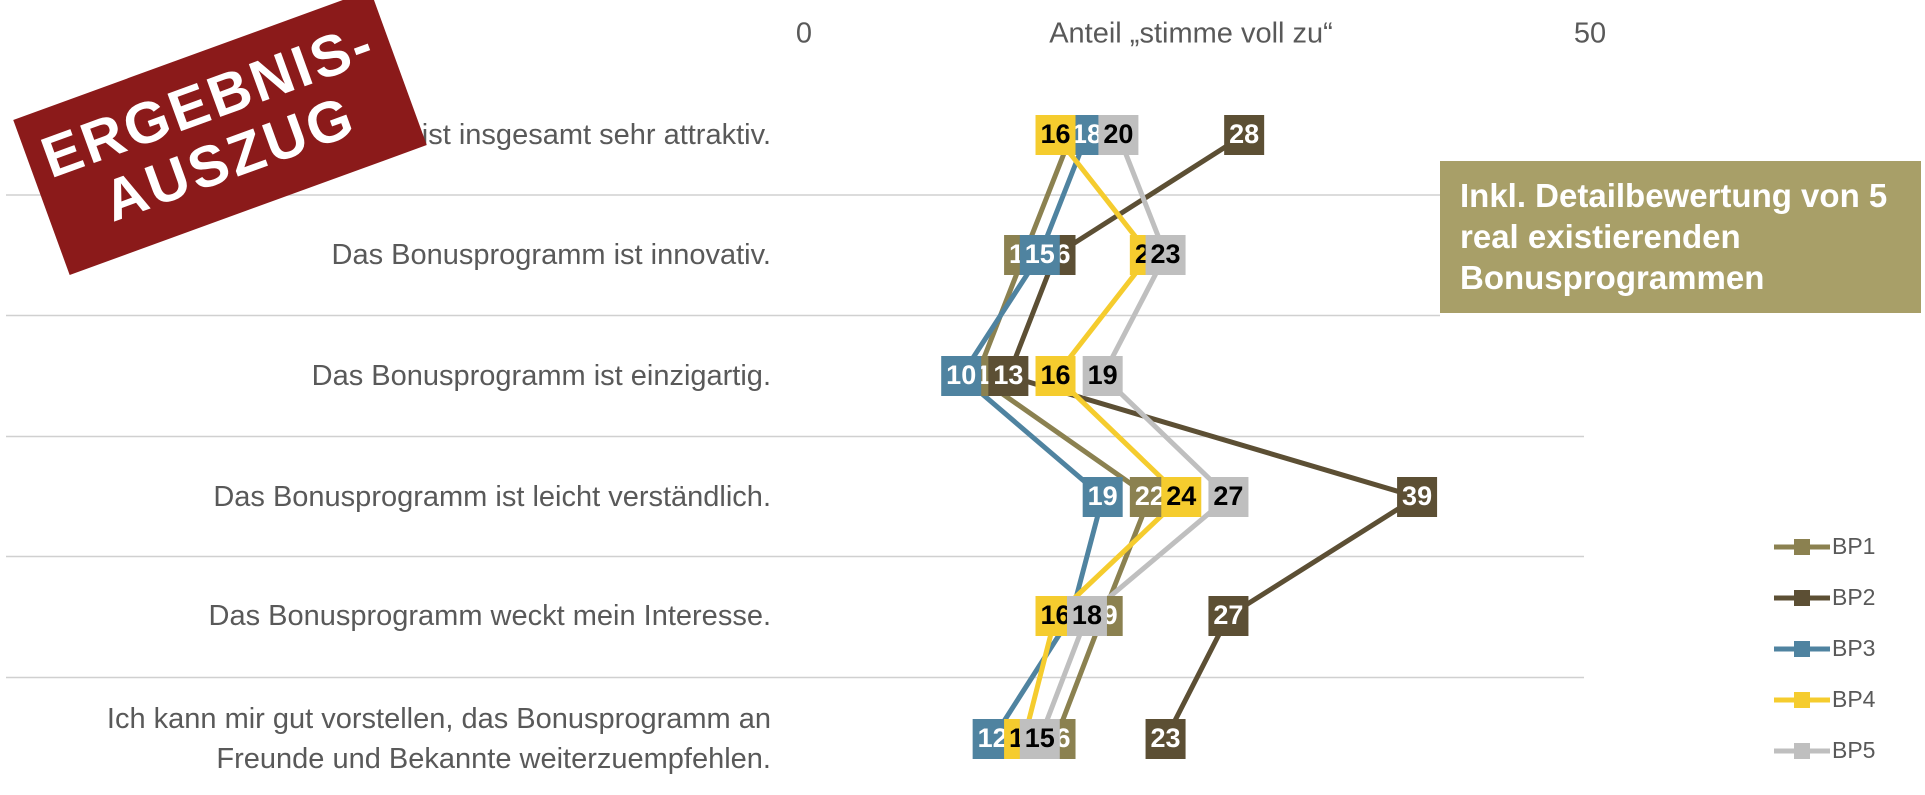  I want to click on legend-label: BP2, so click(1853, 597).